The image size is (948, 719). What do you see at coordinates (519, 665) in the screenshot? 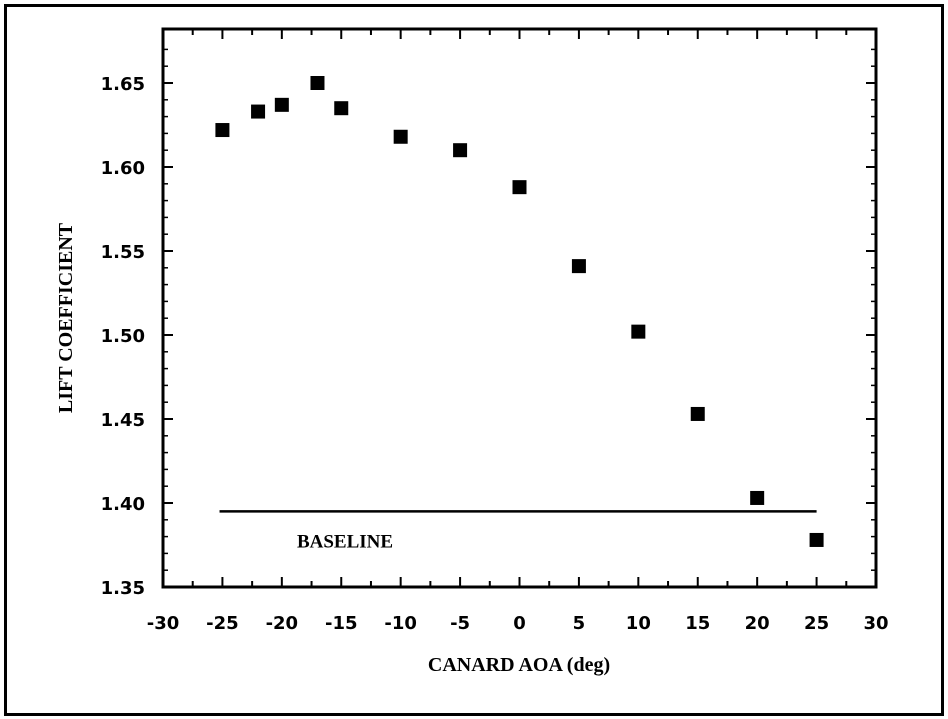
I see `x-axis-title: CANARD AOA (deg)` at bounding box center [519, 665].